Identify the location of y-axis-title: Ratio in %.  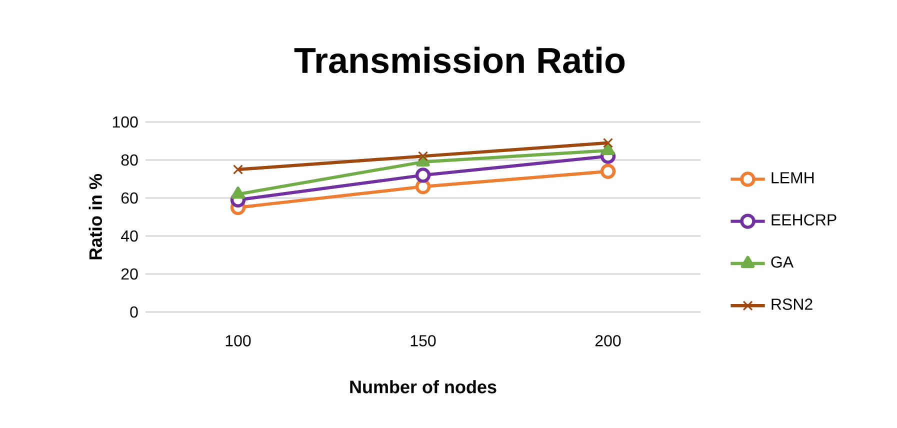
(95, 217).